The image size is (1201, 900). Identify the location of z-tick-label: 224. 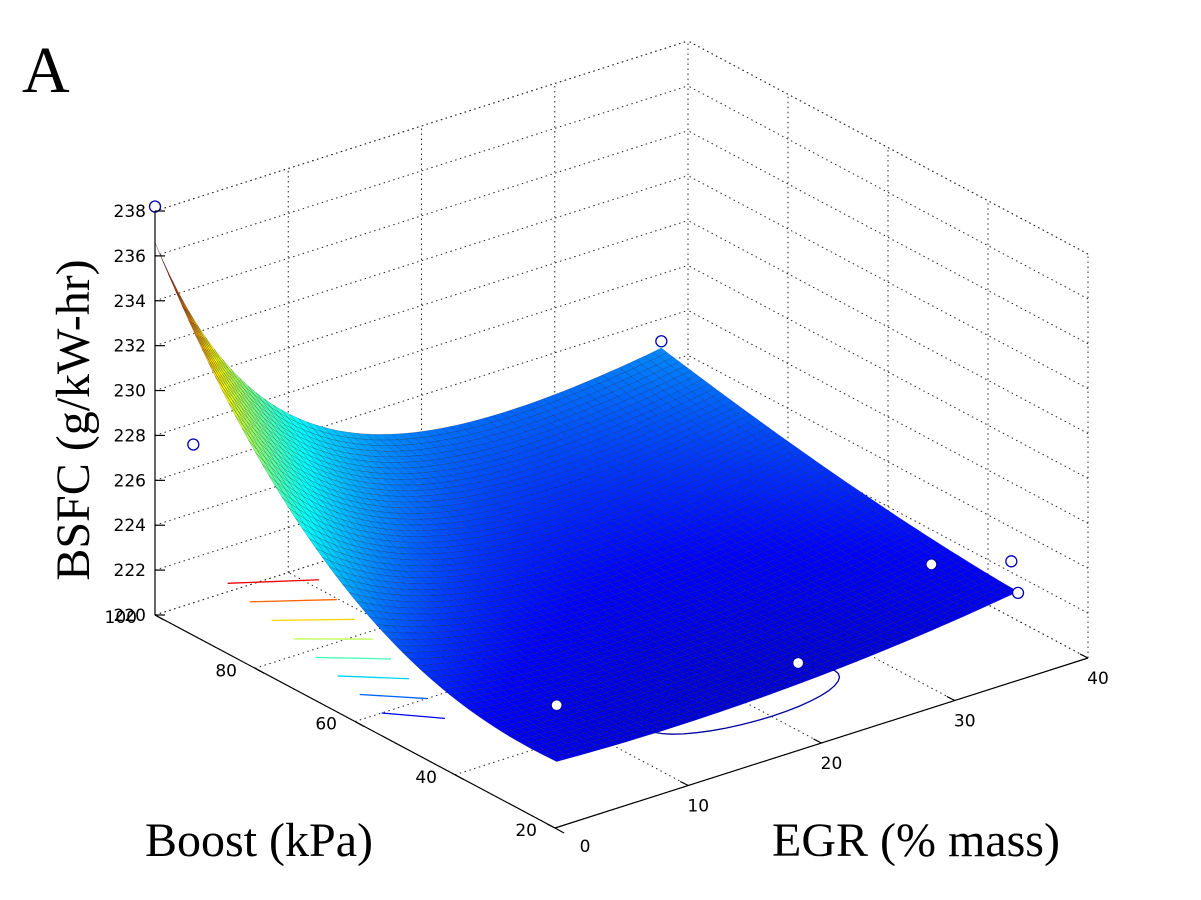
(130, 526).